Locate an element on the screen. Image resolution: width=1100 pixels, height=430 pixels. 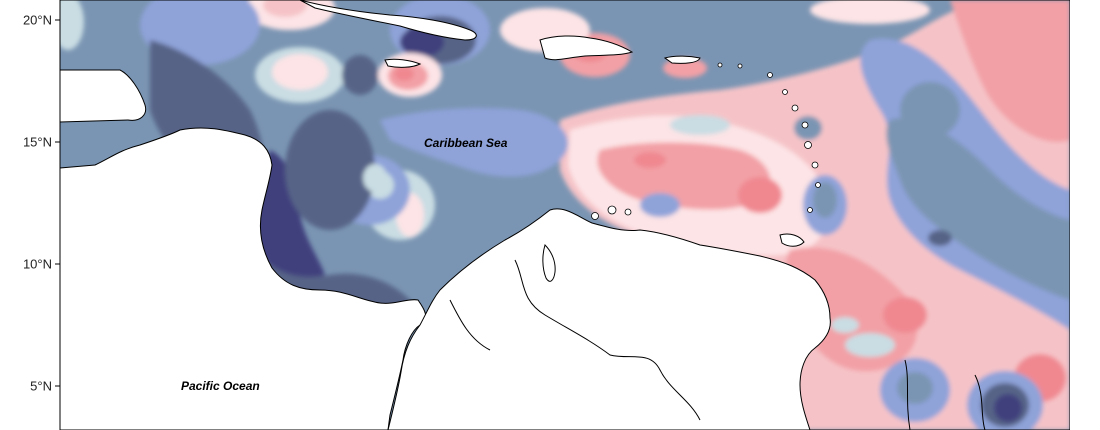
contour-mid-blue2 is located at coordinates (825, 200).